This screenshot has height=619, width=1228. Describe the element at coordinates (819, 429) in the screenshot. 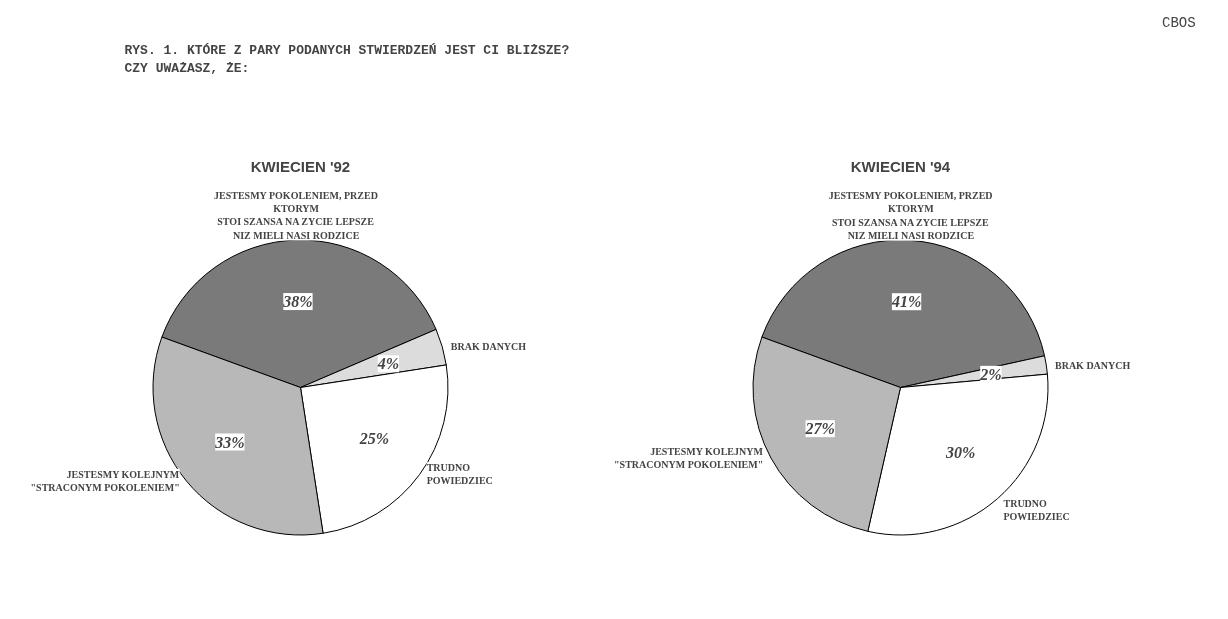

I see `data-label: 27%` at that location.